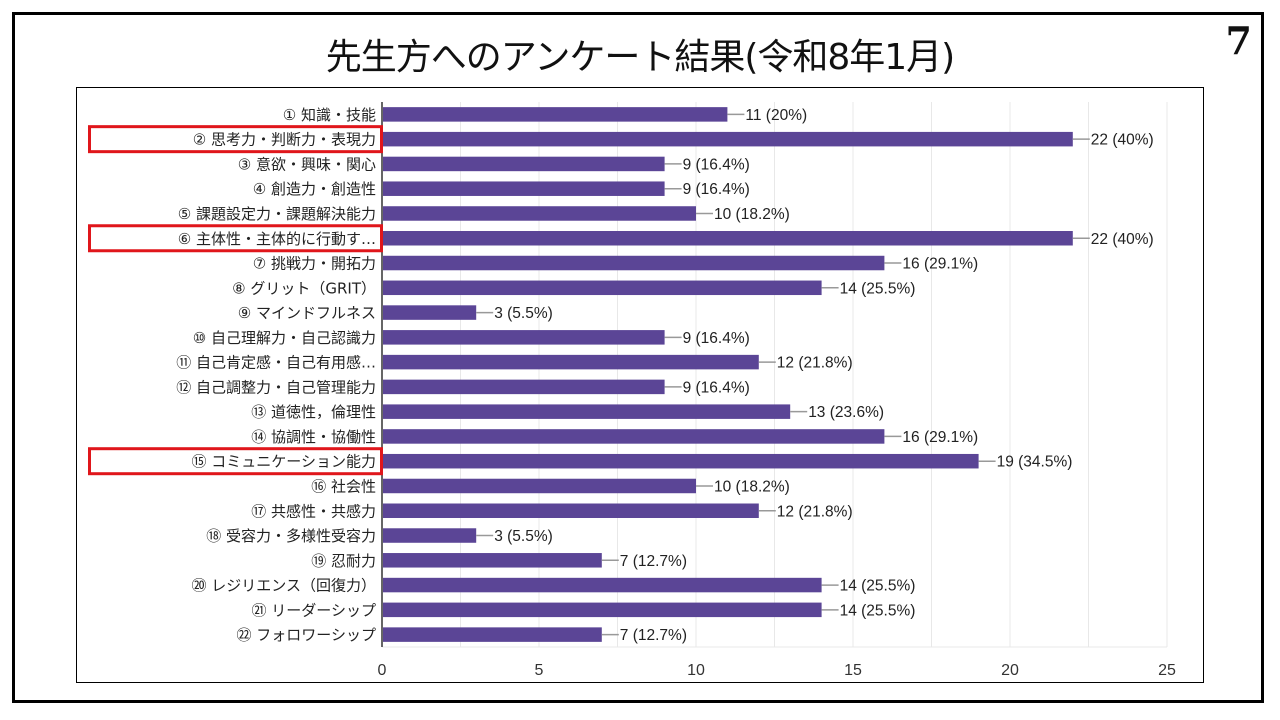 The height and width of the screenshot is (720, 1280). I want to click on category-label: ⑲ 忍耐力, so click(343, 561).